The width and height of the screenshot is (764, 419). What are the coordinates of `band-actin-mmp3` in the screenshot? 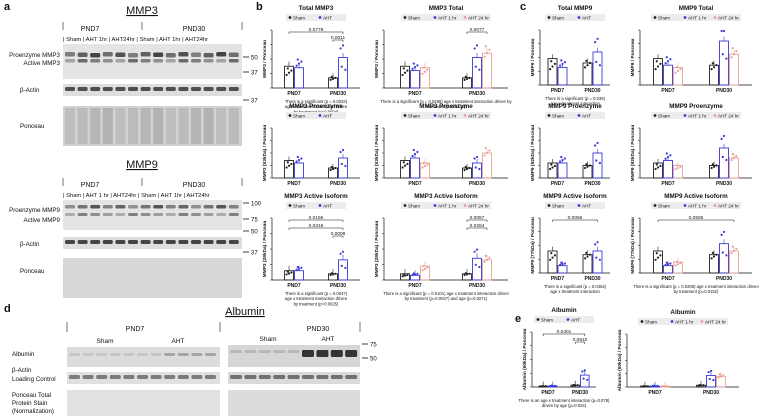 It's located at (183, 89).